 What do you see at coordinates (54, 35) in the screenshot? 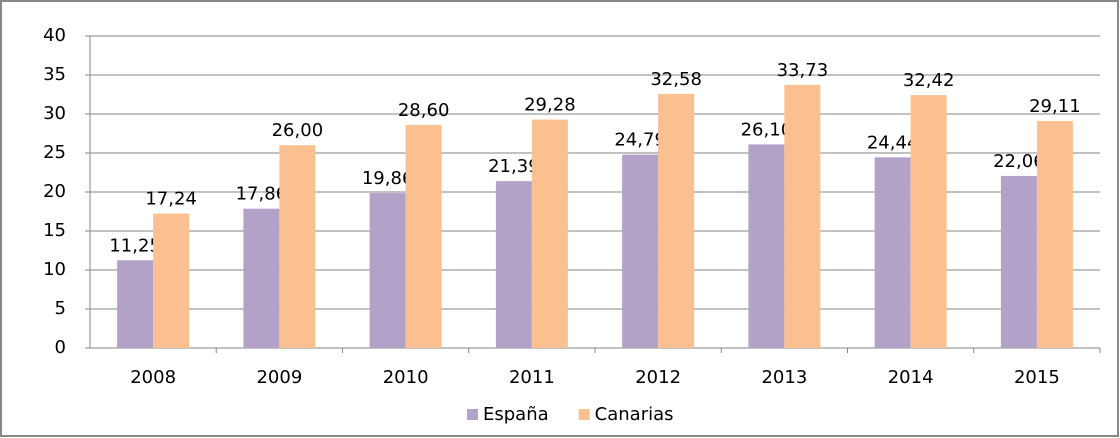
I see `y-tick-label: 40` at bounding box center [54, 35].